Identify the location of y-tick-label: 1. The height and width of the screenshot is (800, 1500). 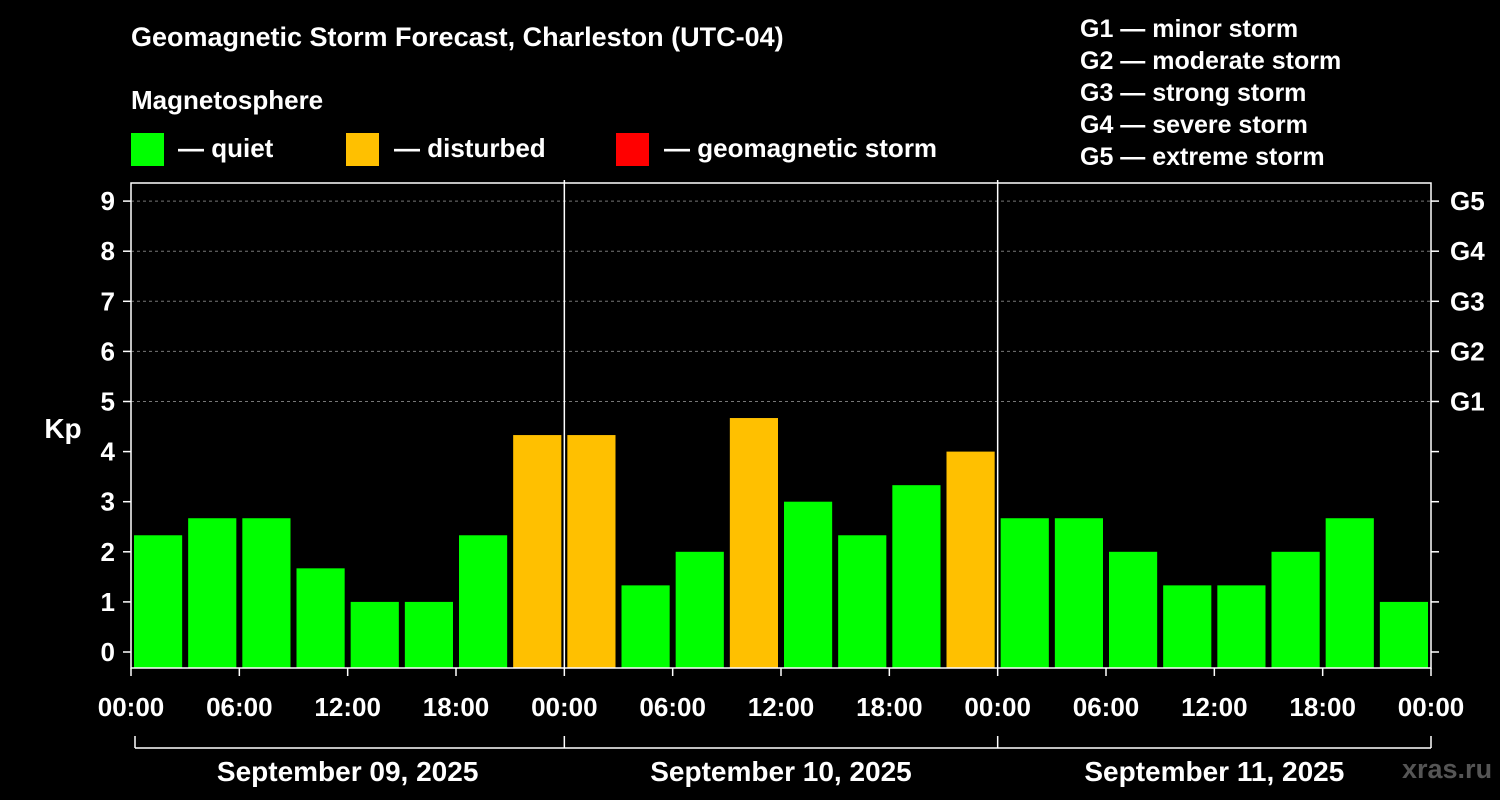
(108, 602).